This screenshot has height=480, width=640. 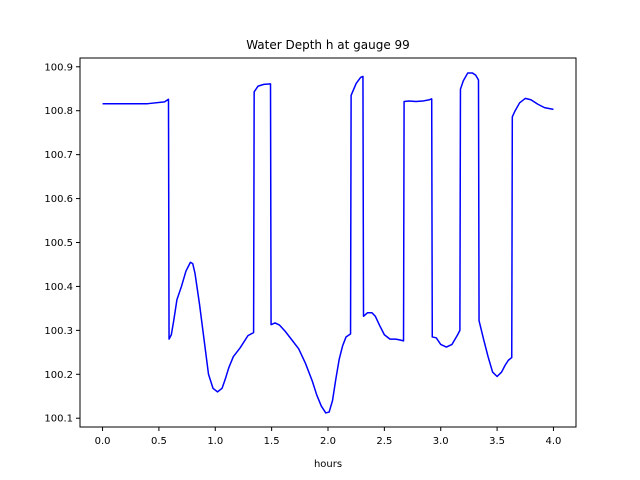 What do you see at coordinates (58, 155) in the screenshot?
I see `y-tick-label: 100.7` at bounding box center [58, 155].